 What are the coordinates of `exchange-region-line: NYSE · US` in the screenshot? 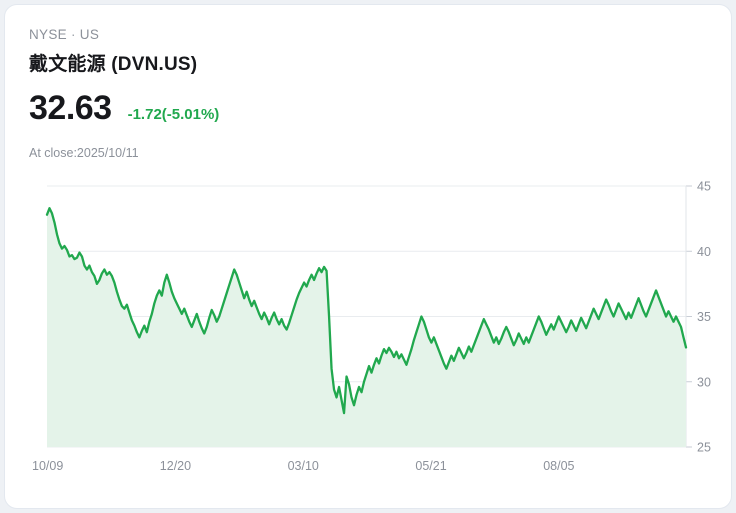 It's located at (64, 34).